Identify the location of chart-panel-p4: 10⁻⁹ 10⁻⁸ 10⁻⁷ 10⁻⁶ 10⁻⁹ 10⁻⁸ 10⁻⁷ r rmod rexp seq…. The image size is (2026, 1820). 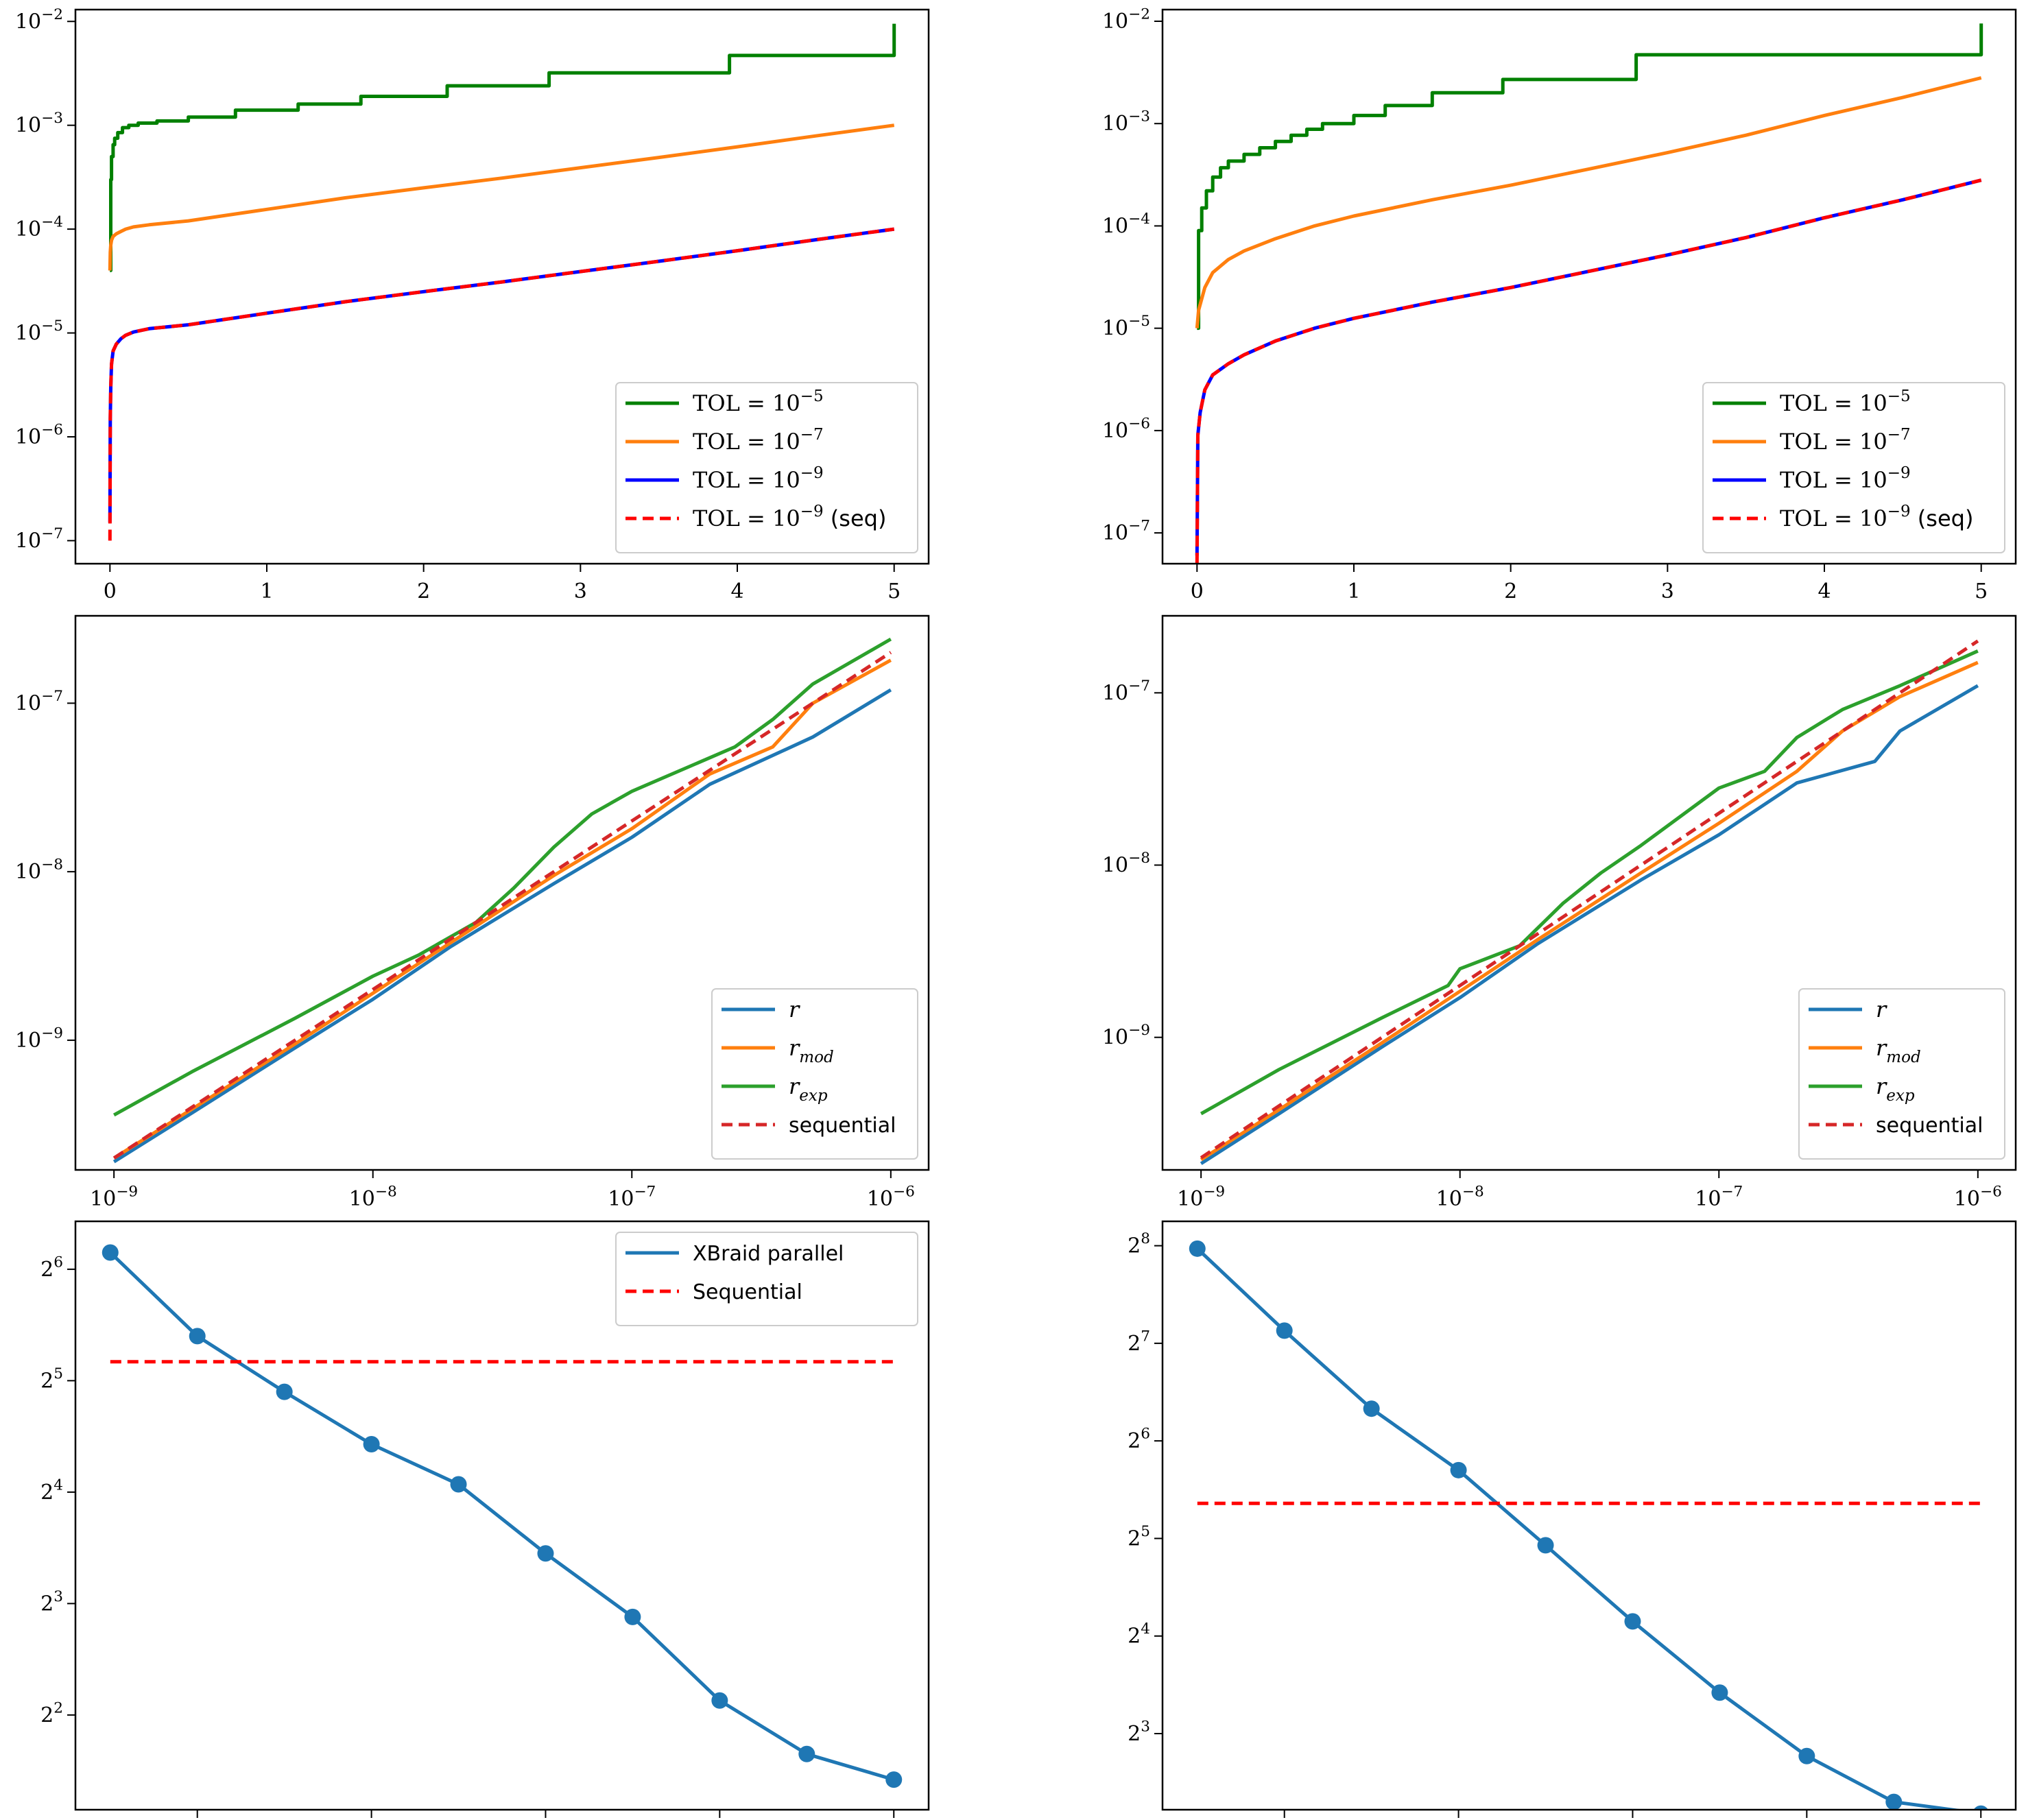
(1560, 913).